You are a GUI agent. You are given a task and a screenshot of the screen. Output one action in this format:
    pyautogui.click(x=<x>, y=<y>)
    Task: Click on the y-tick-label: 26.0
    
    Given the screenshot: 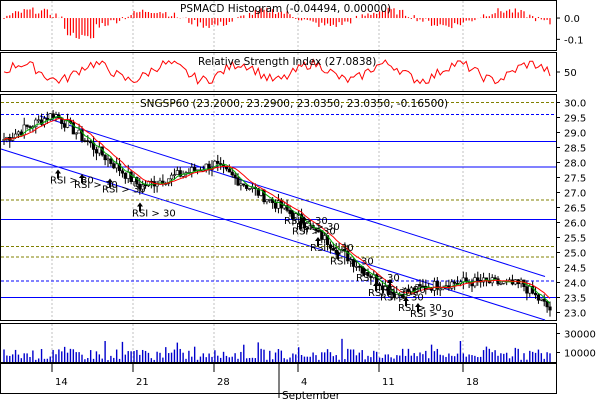 What is the action you would take?
    pyautogui.click(x=575, y=224)
    